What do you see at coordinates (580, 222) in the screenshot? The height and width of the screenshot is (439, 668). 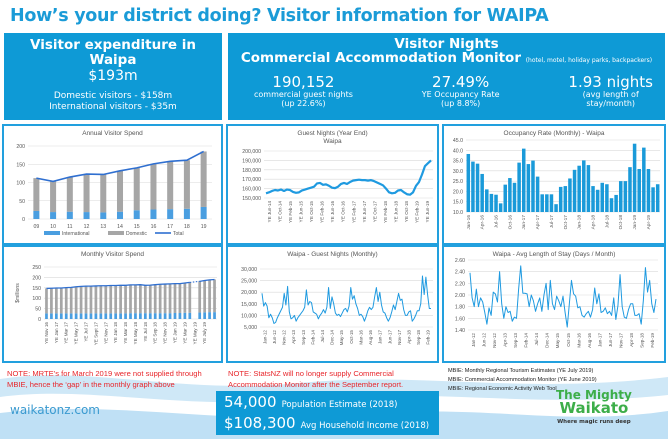 I see `x-tick-label: Jan-18` at bounding box center [580, 222].